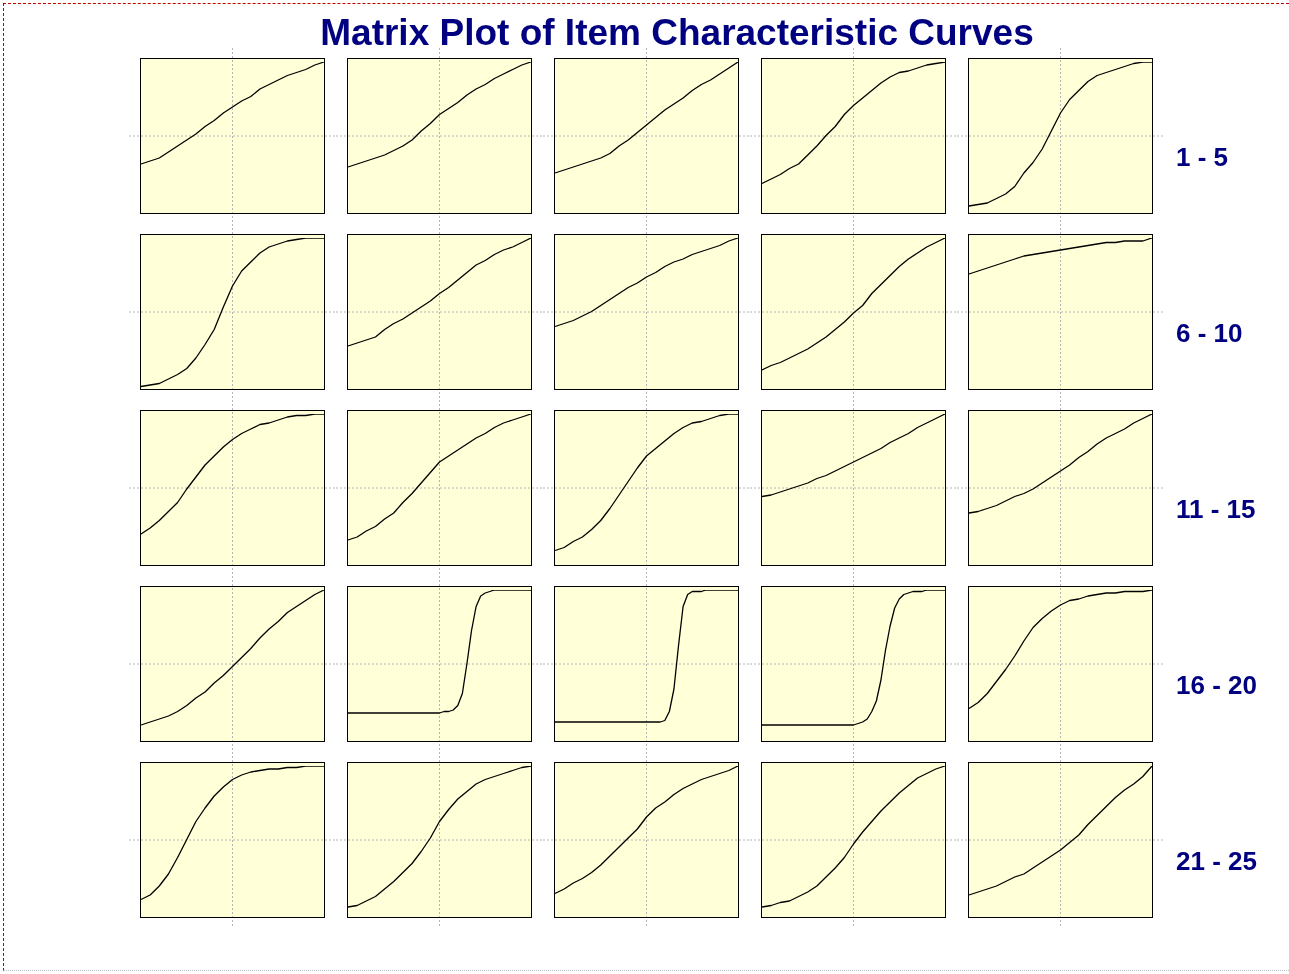  What do you see at coordinates (1216, 685) in the screenshot?
I see `text: 16 - 20` at bounding box center [1216, 685].